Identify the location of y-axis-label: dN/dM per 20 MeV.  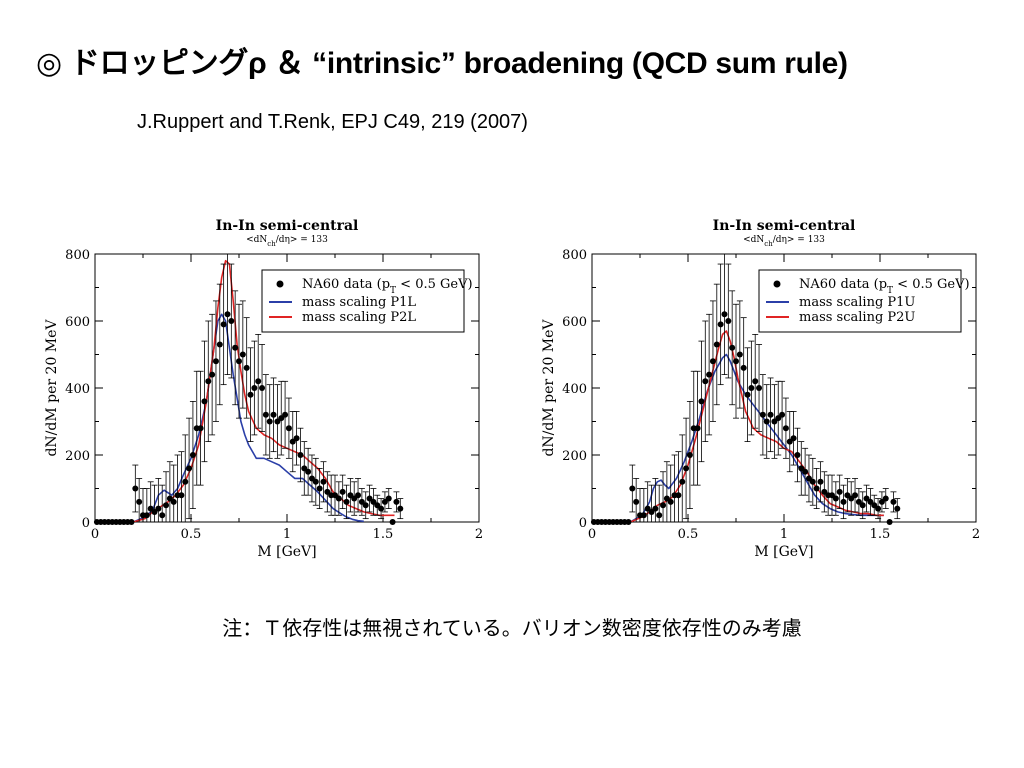
(549, 388).